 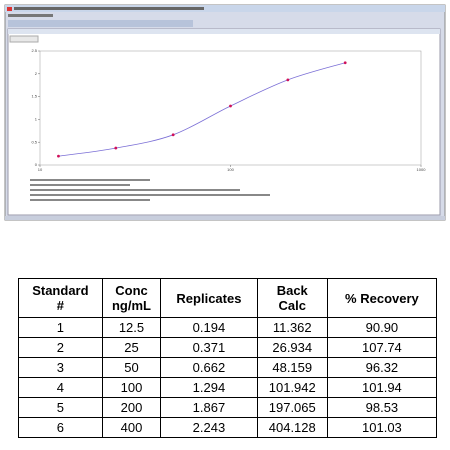 I want to click on table-row: 2 25 0.371 26.934 107.74, so click(x=228, y=347).